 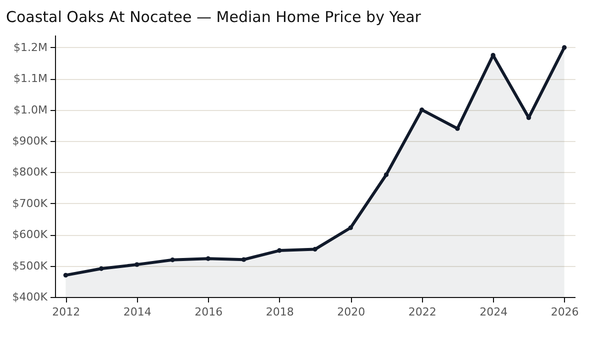 I want to click on x-tick-label: 2014, so click(x=137, y=312).